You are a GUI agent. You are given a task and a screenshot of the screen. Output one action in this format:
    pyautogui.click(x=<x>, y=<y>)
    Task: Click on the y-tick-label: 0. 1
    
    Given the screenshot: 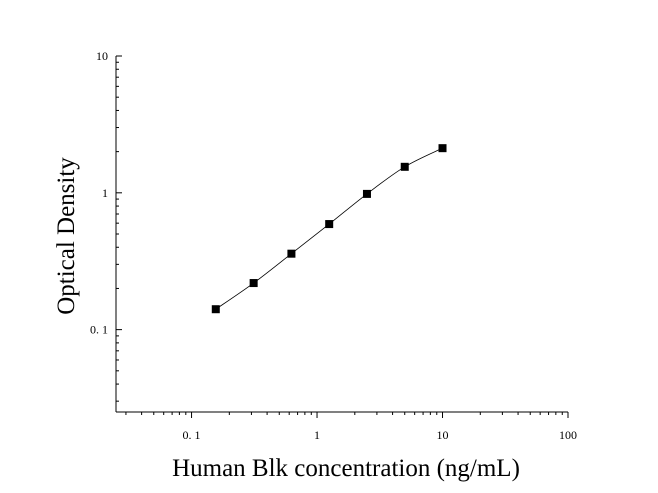 What is the action you would take?
    pyautogui.click(x=99, y=330)
    